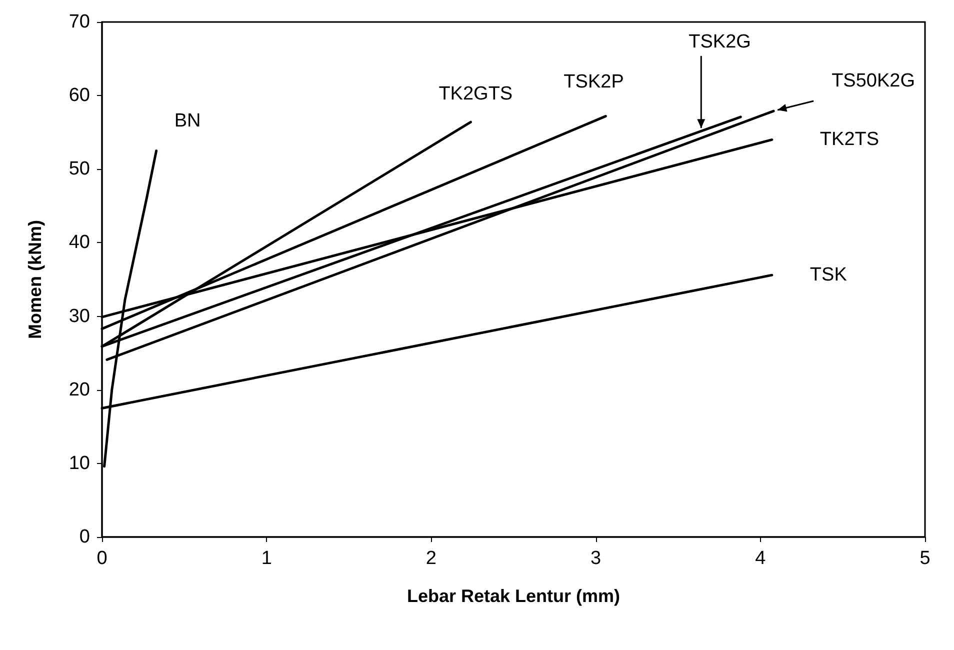  What do you see at coordinates (79, 169) in the screenshot?
I see `y-tick-label: 50` at bounding box center [79, 169].